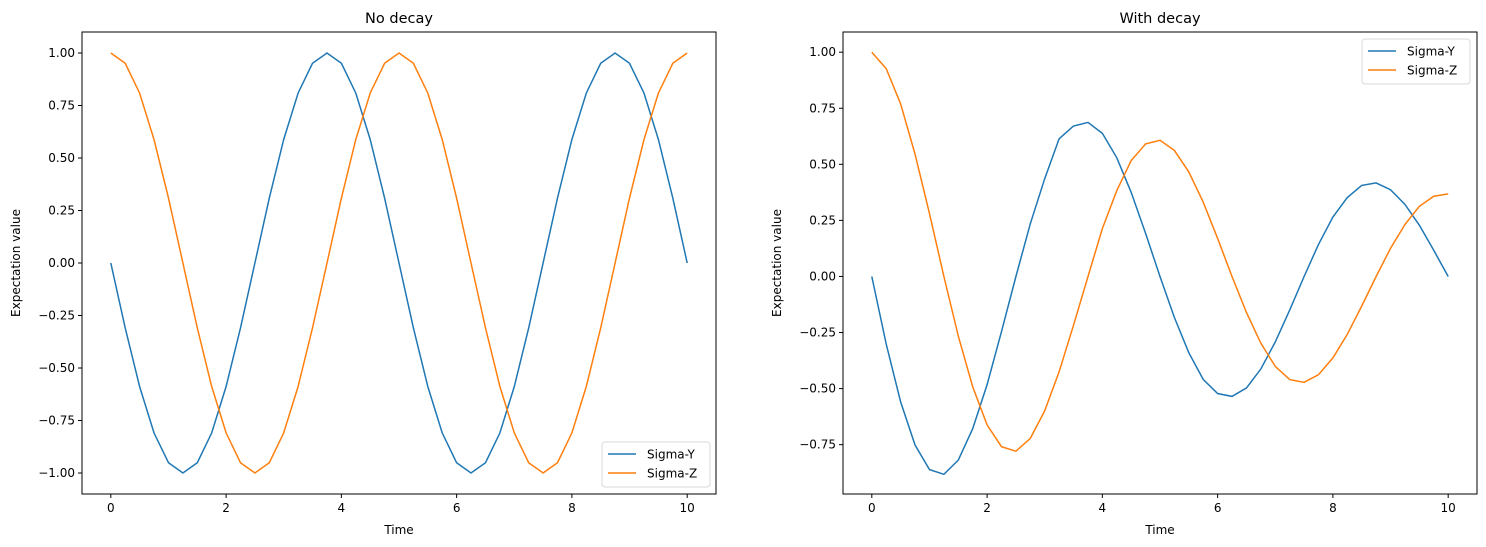 The height and width of the screenshot is (547, 1486). Describe the element at coordinates (56, 473) in the screenshot. I see `y-tick-label: −1.00` at that location.